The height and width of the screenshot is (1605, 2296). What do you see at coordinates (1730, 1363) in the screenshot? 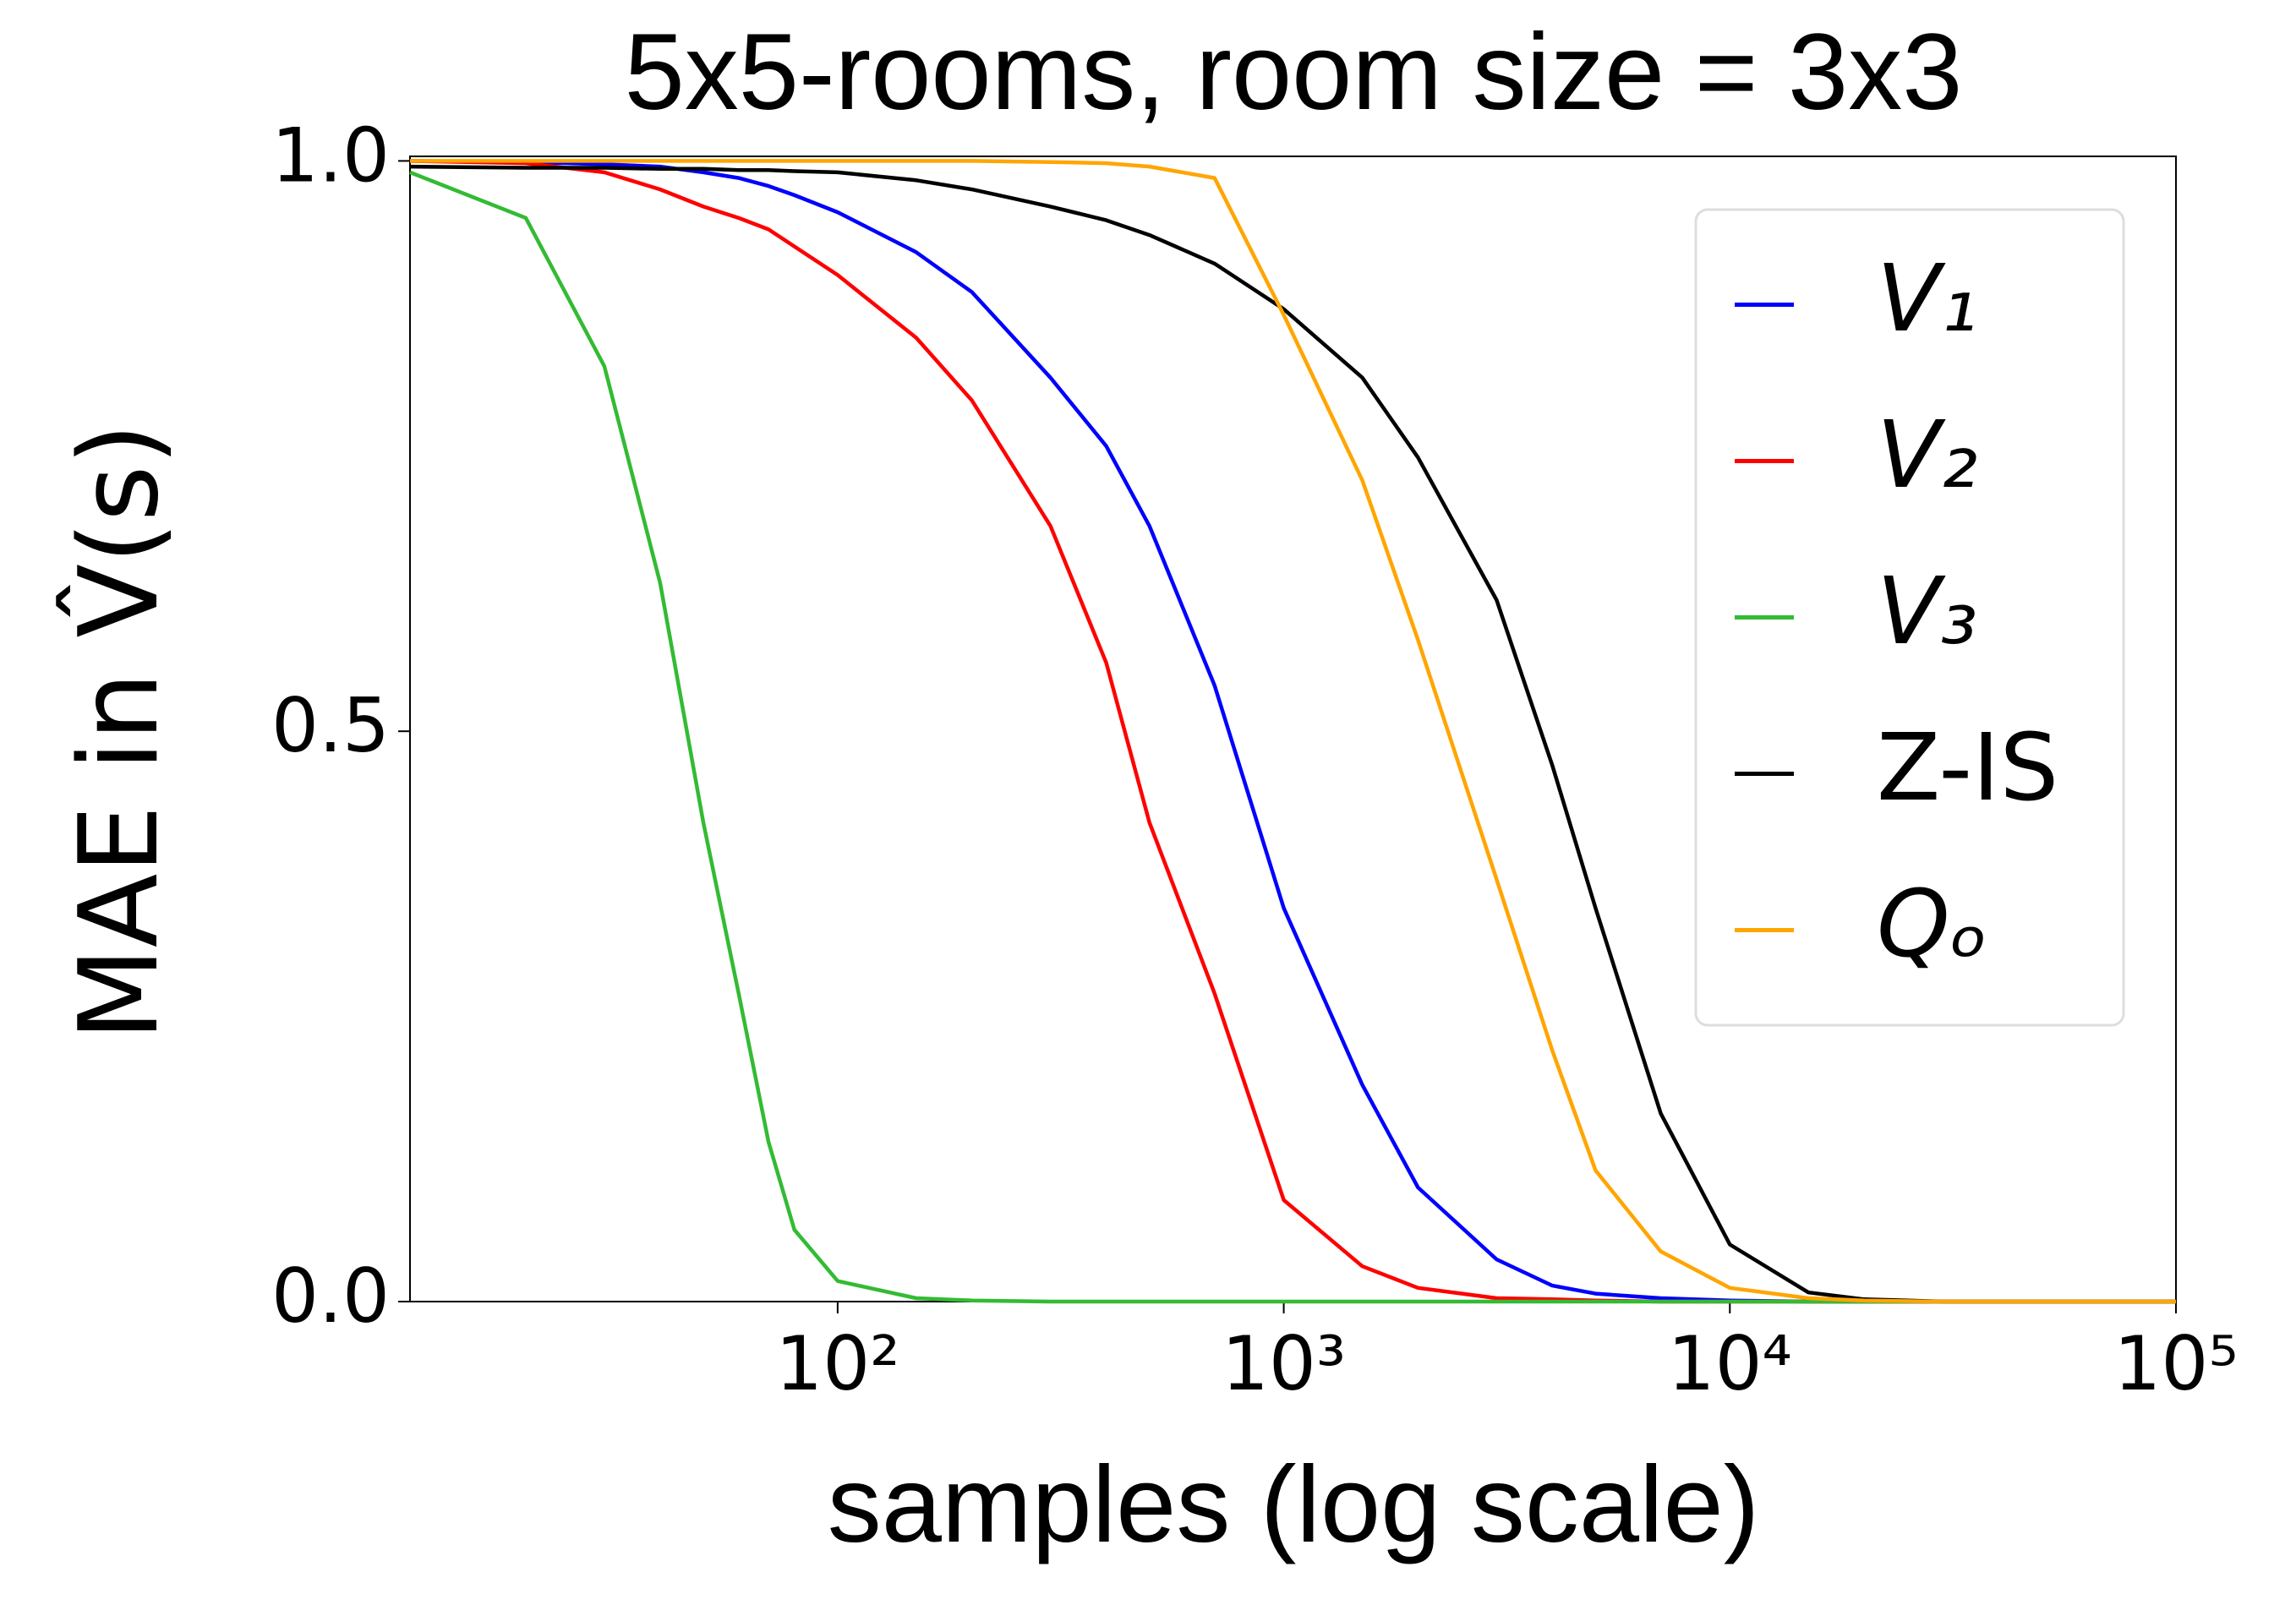
I see `x-tick-label: 10⁴` at bounding box center [1730, 1363].